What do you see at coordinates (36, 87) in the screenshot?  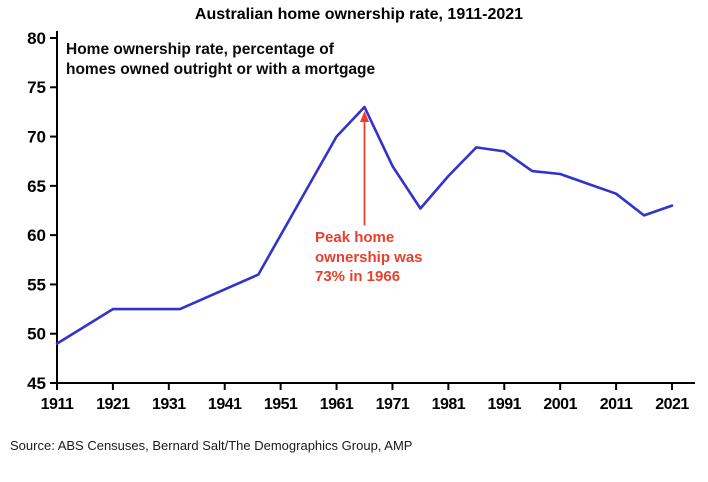 I see `y-tick-label: 75` at bounding box center [36, 87].